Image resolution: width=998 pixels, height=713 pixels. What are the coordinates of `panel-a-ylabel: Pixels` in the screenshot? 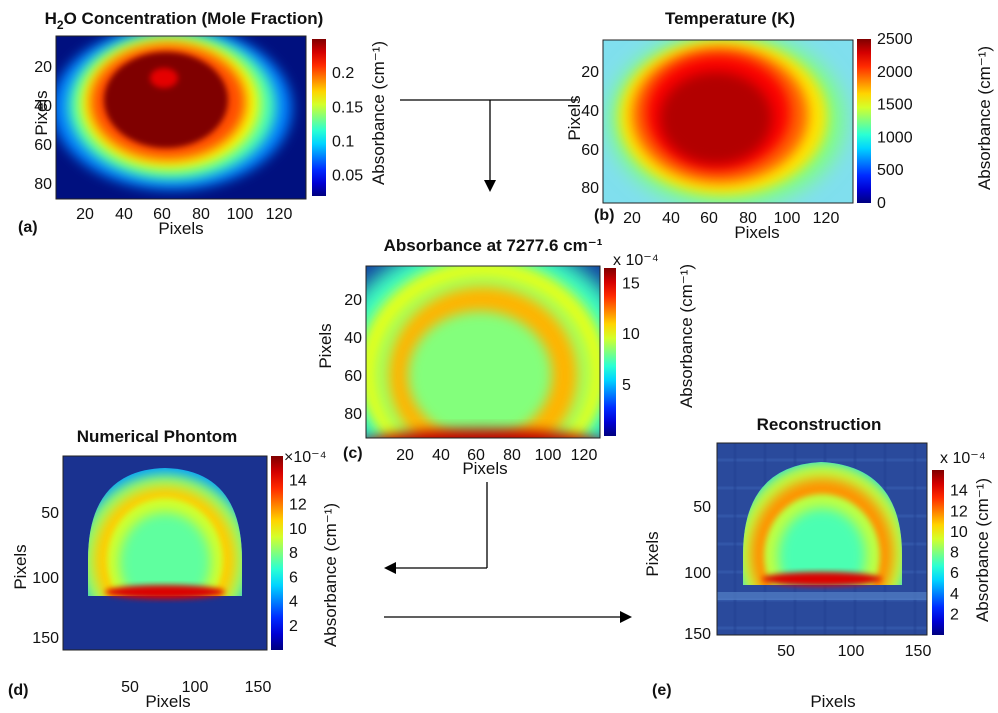 It's located at (41, 112).